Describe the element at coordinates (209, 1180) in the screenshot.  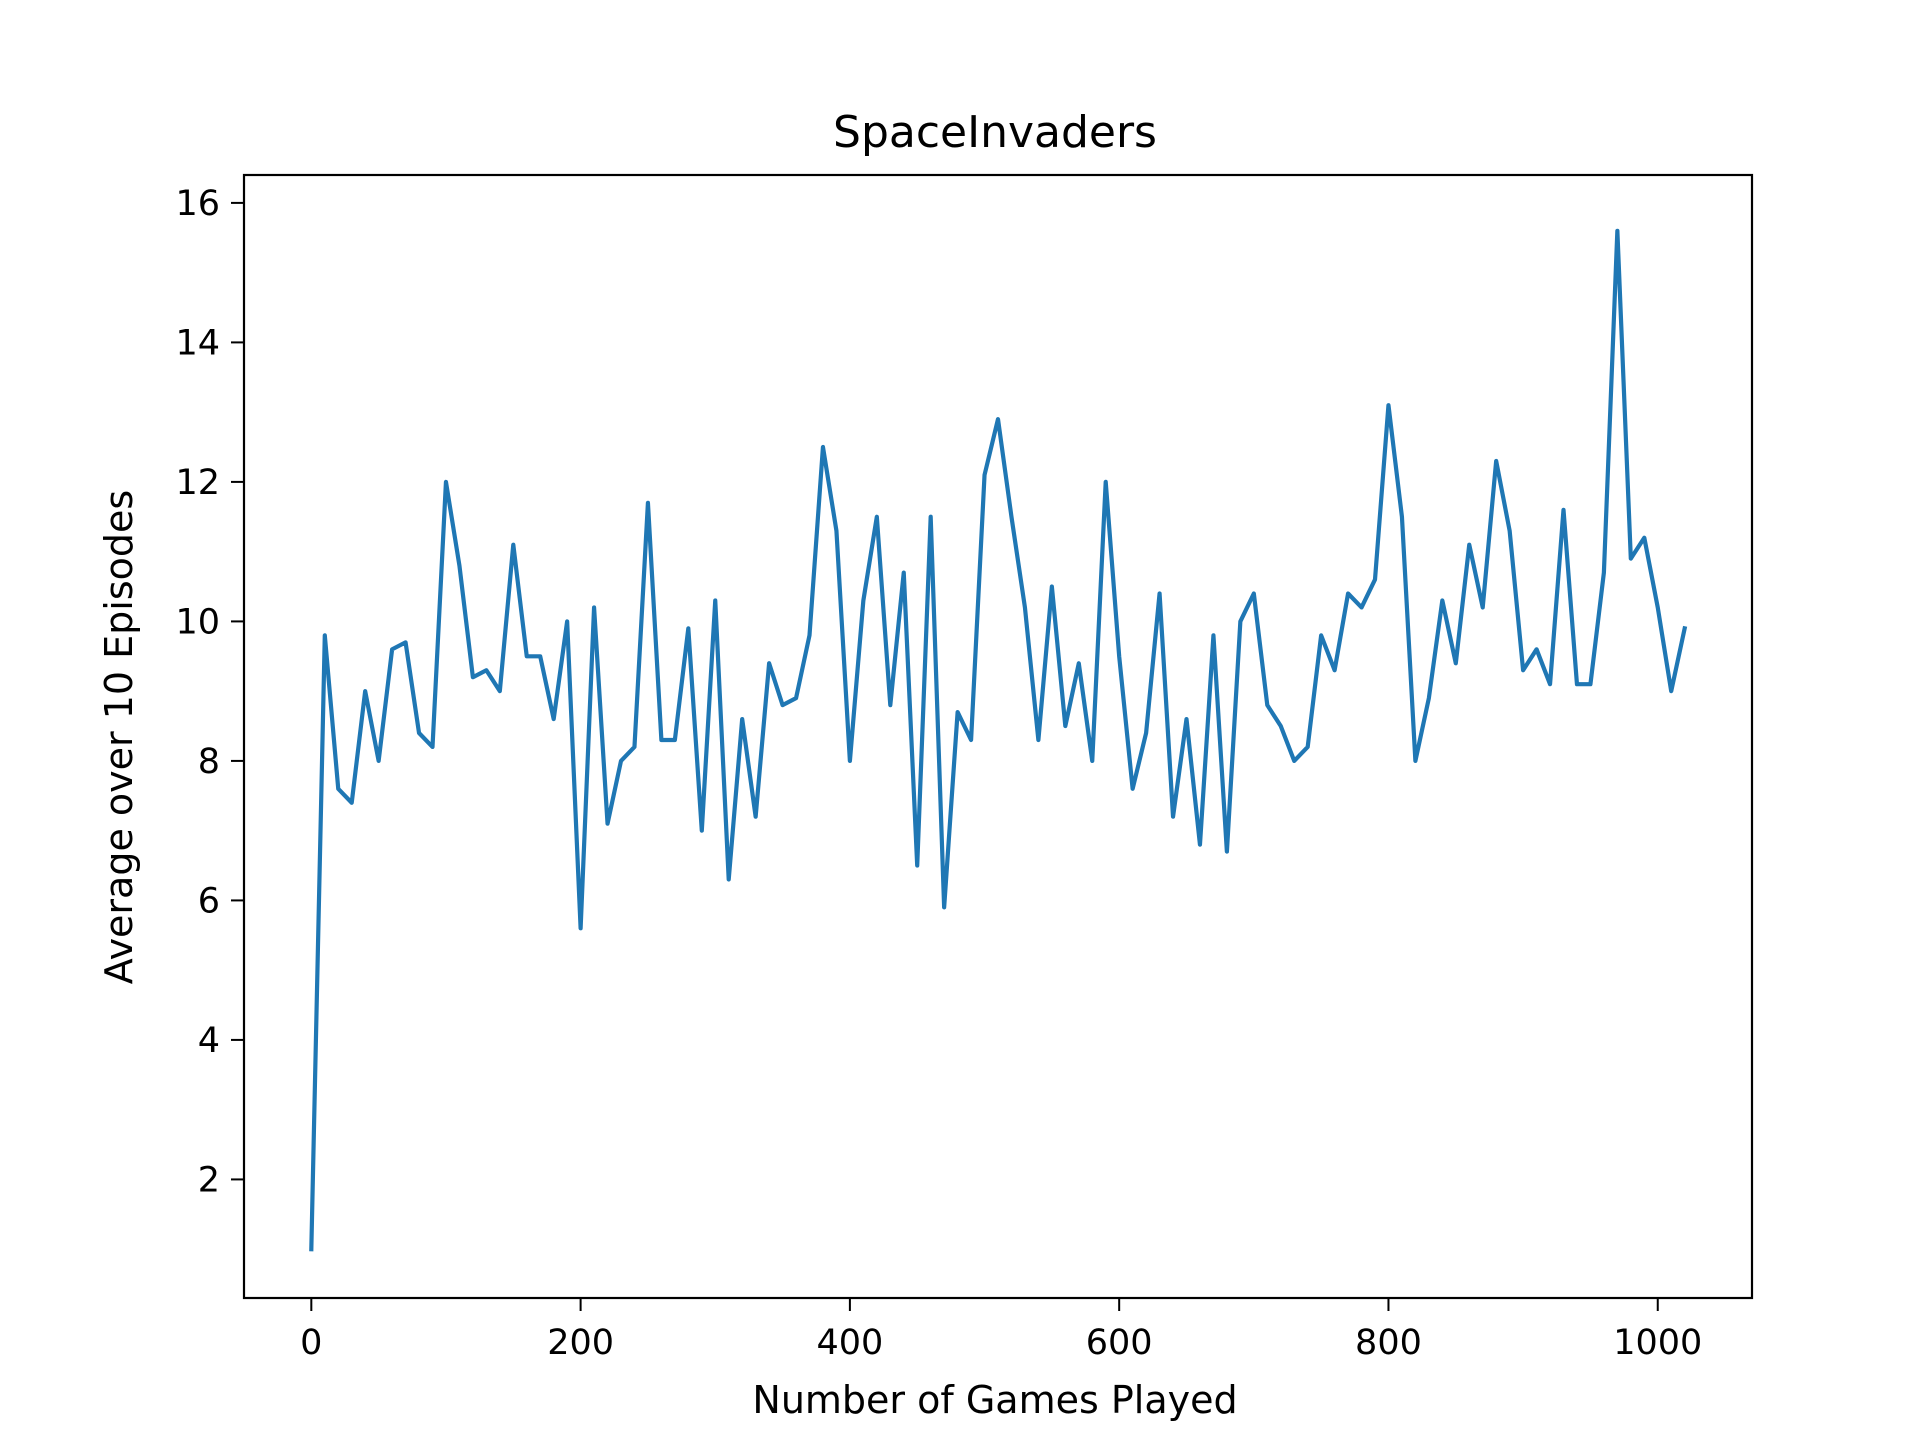
I see `y-tick-label: 2` at that location.